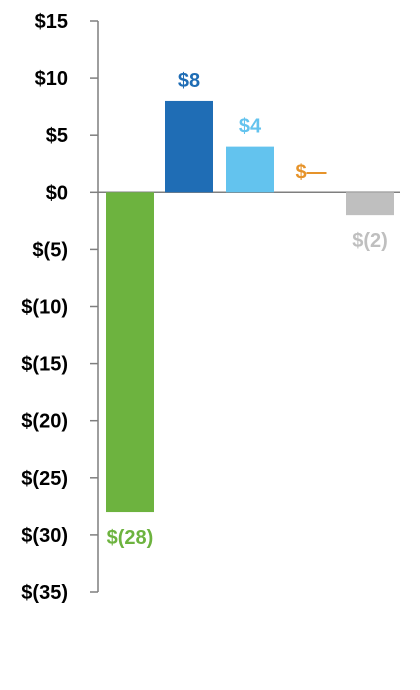 The height and width of the screenshot is (690, 420). What do you see at coordinates (44, 536) in the screenshot?
I see `y-tick-label: $(30)` at bounding box center [44, 536].